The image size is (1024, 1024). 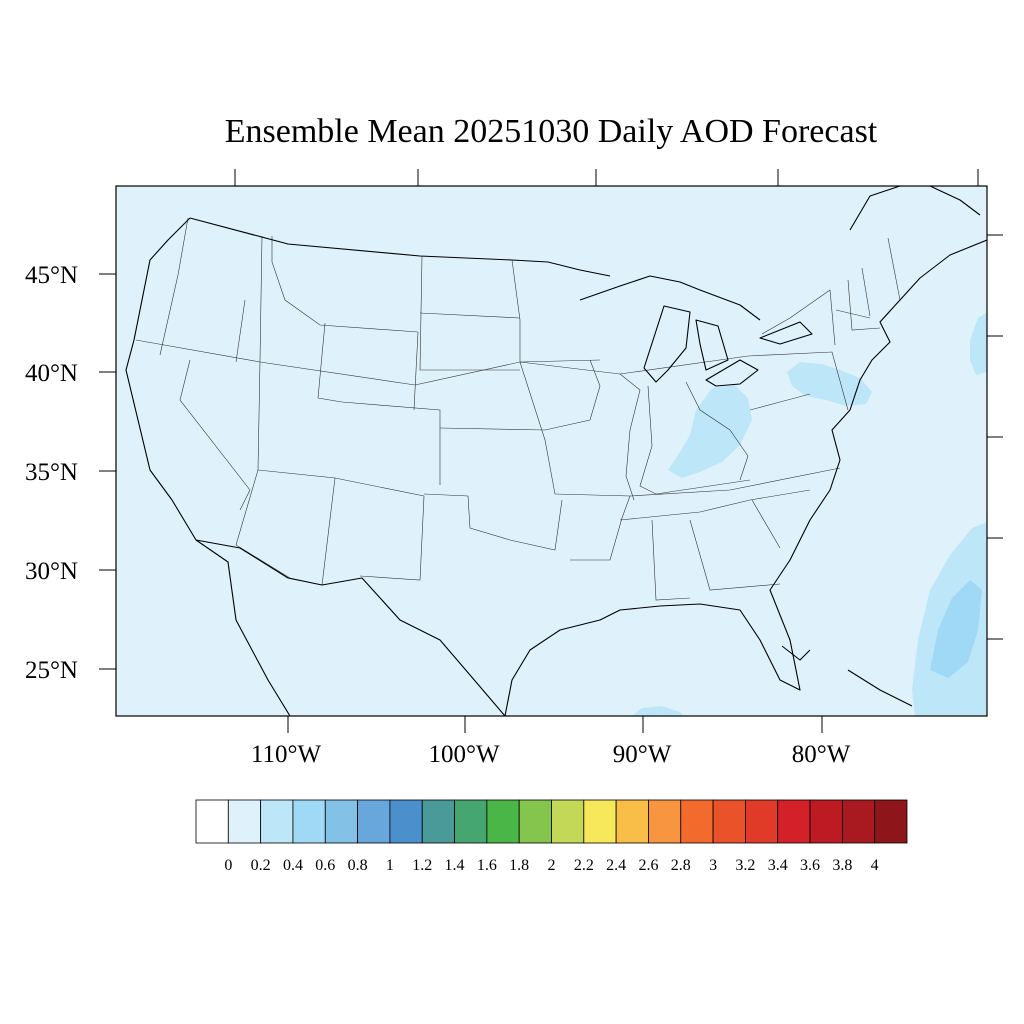 What do you see at coordinates (293, 865) in the screenshot?
I see `colorbar-level-label: 0.4` at bounding box center [293, 865].